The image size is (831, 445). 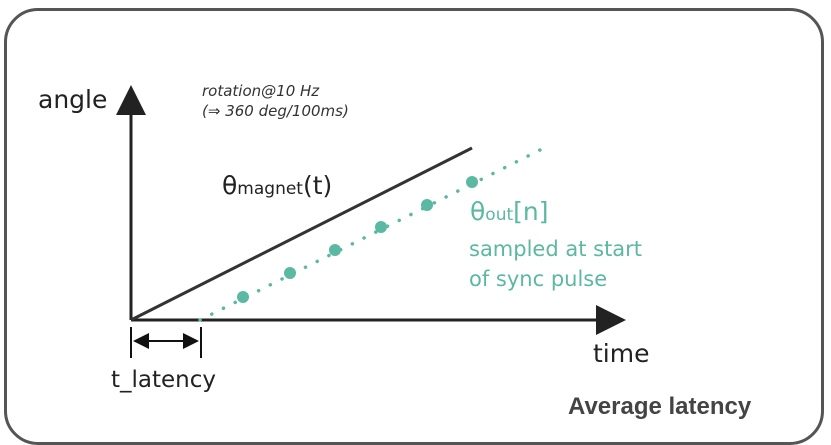 I want to click on rotation-rate-note: (⇒ 360 deg/100ms), so click(x=275, y=111).